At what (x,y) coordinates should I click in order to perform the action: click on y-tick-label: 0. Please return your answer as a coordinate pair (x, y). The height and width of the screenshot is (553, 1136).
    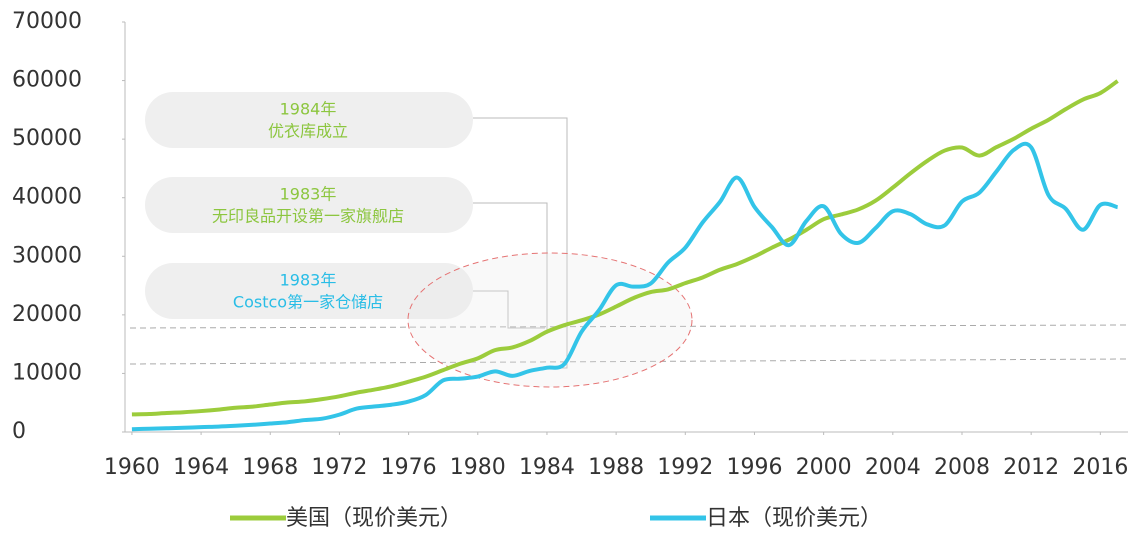
    Looking at the image, I should click on (19, 431).